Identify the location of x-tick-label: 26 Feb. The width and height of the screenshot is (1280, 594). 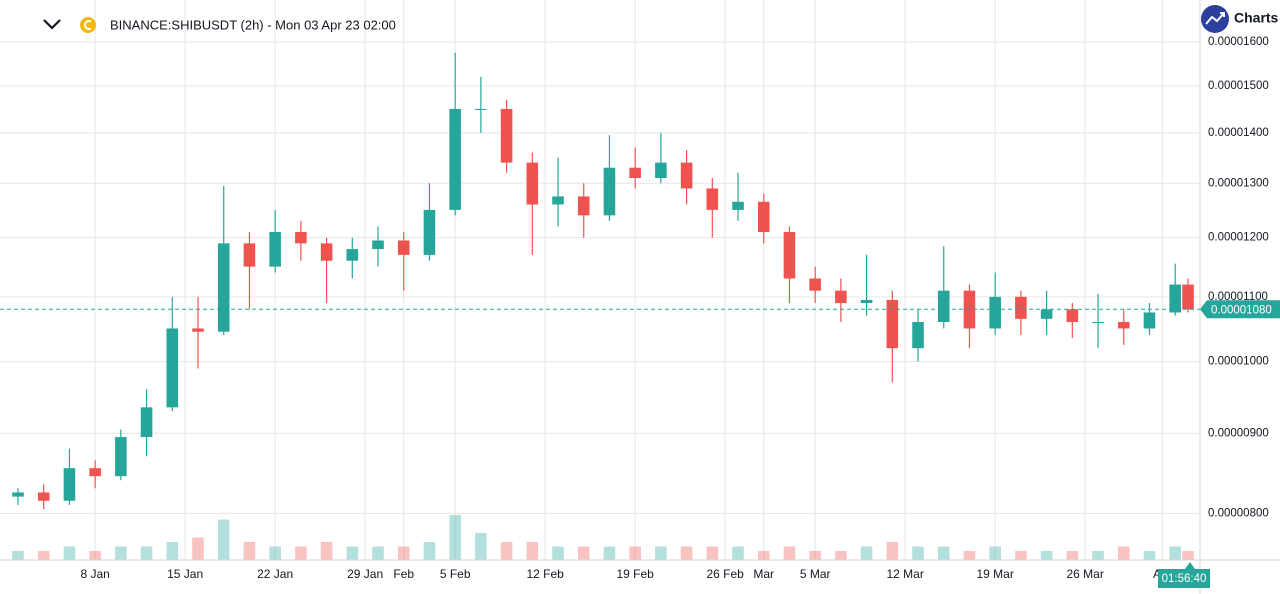
(725, 574).